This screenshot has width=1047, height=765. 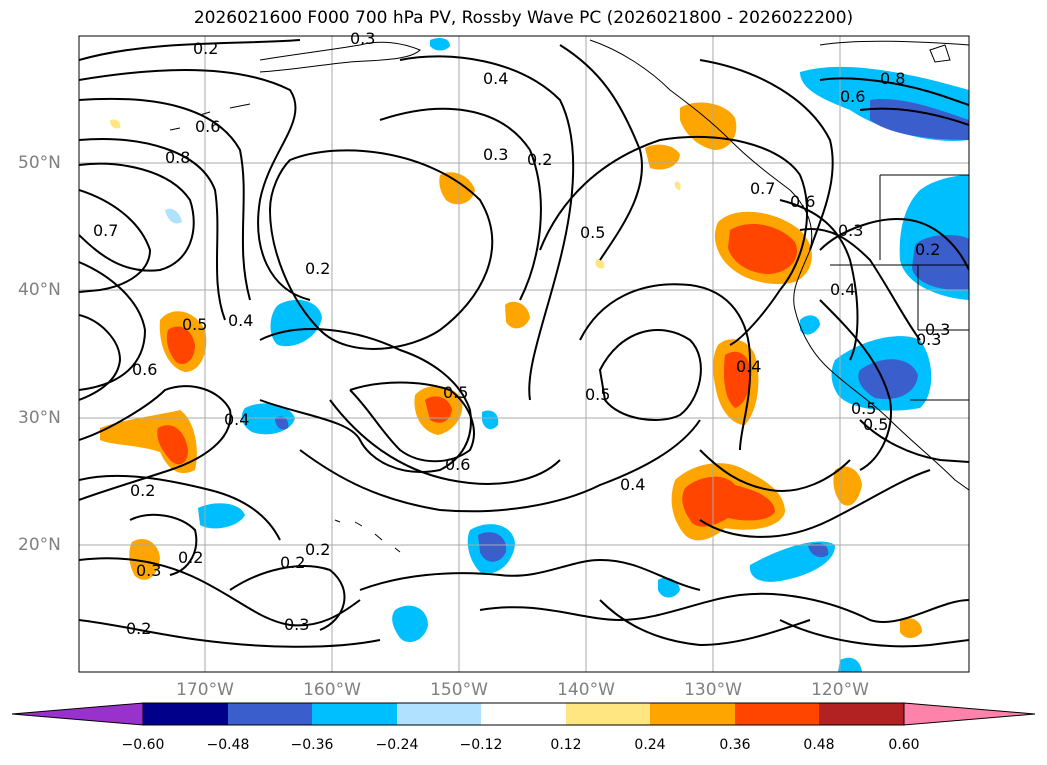 I want to click on longitude-label: 120°W, so click(x=840, y=690).